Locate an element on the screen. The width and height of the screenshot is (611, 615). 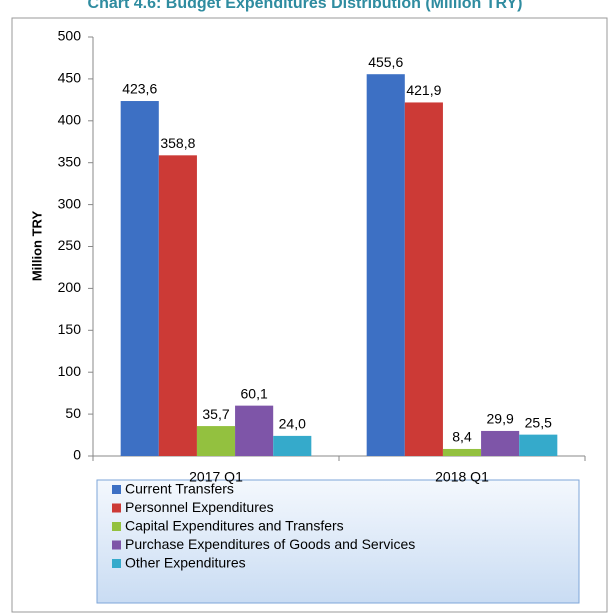
y-tick-label: 350 is located at coordinates (70, 161).